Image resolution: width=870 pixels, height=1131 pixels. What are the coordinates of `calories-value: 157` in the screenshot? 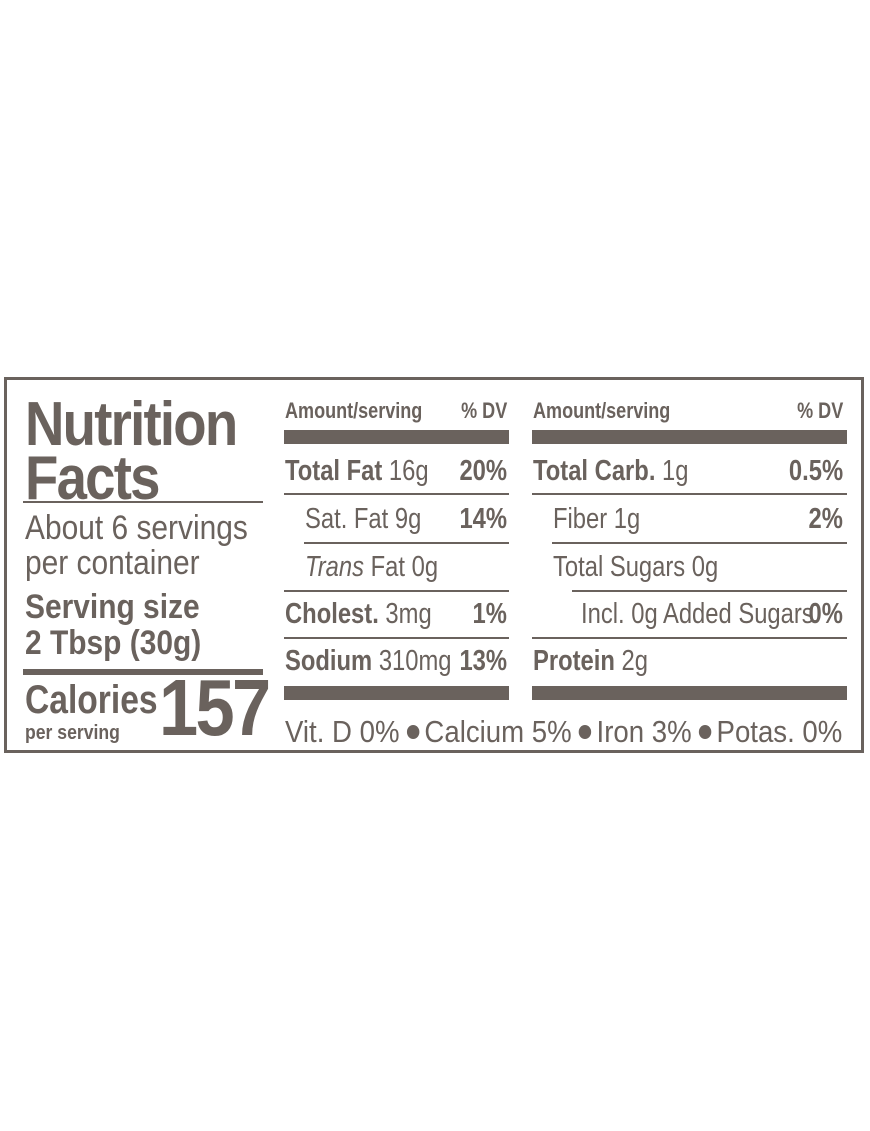 It's located at (215, 707).